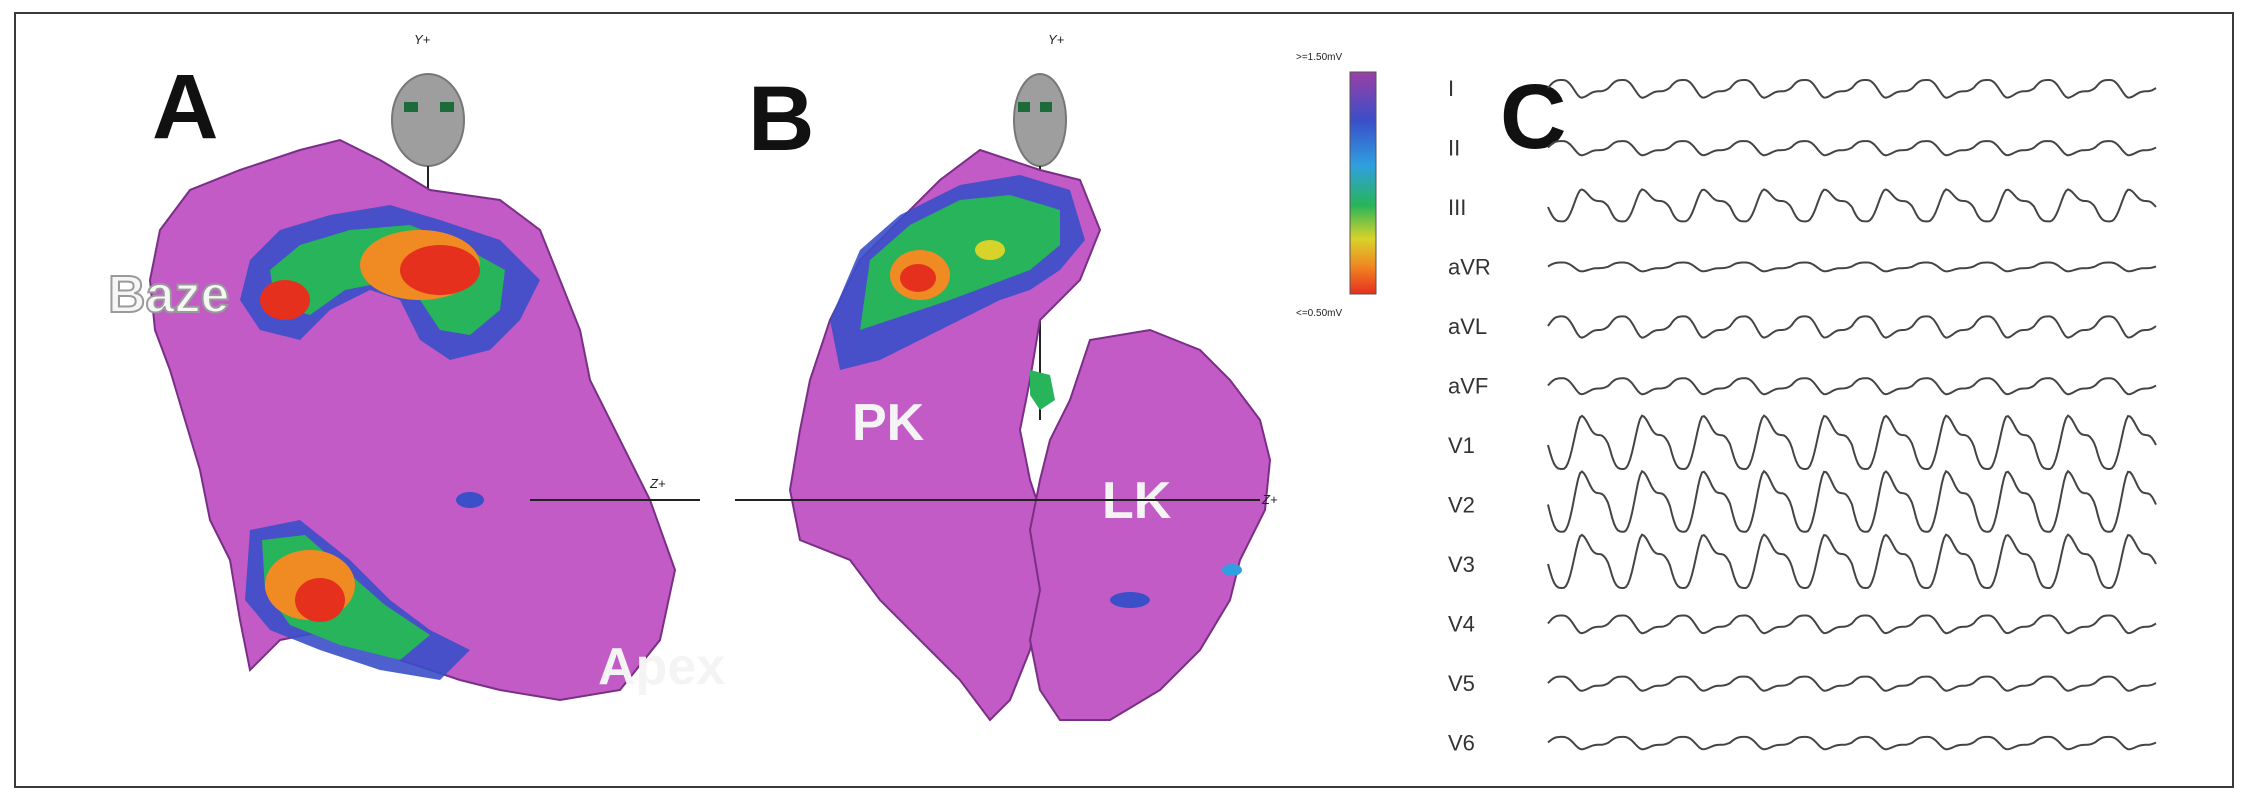  What do you see at coordinates (1056, 39) in the screenshot?
I see `panel-b-y-axis-label: Y+` at bounding box center [1056, 39].